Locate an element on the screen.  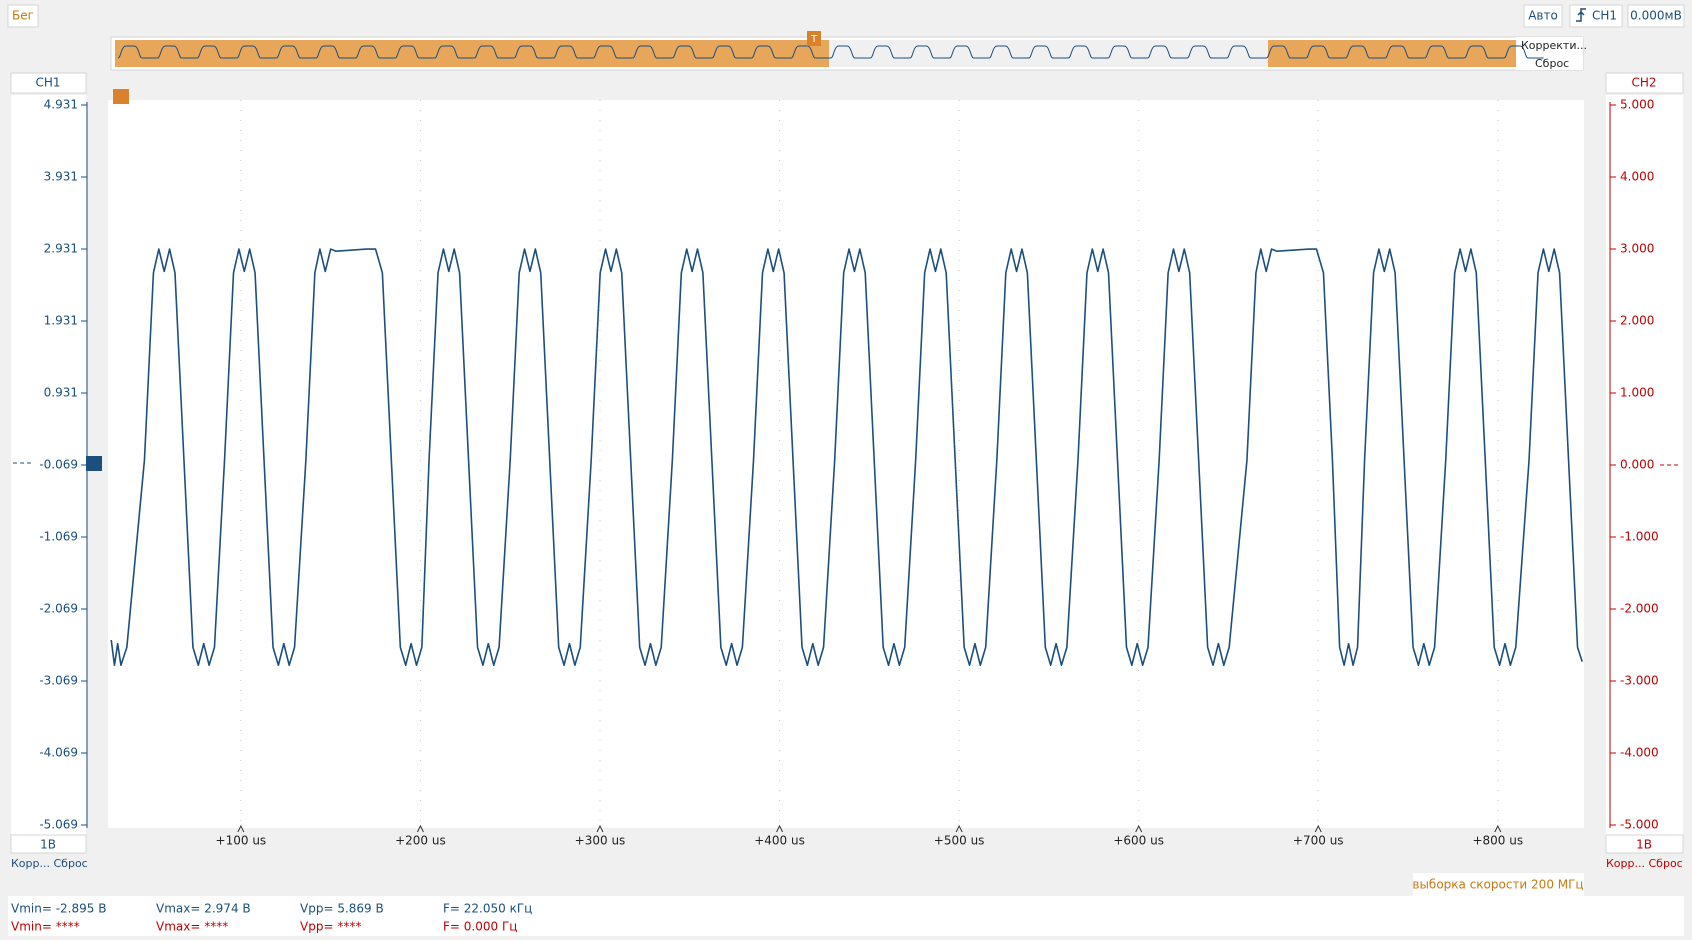
y2-tick-label: 5.000 is located at coordinates (1637, 105).